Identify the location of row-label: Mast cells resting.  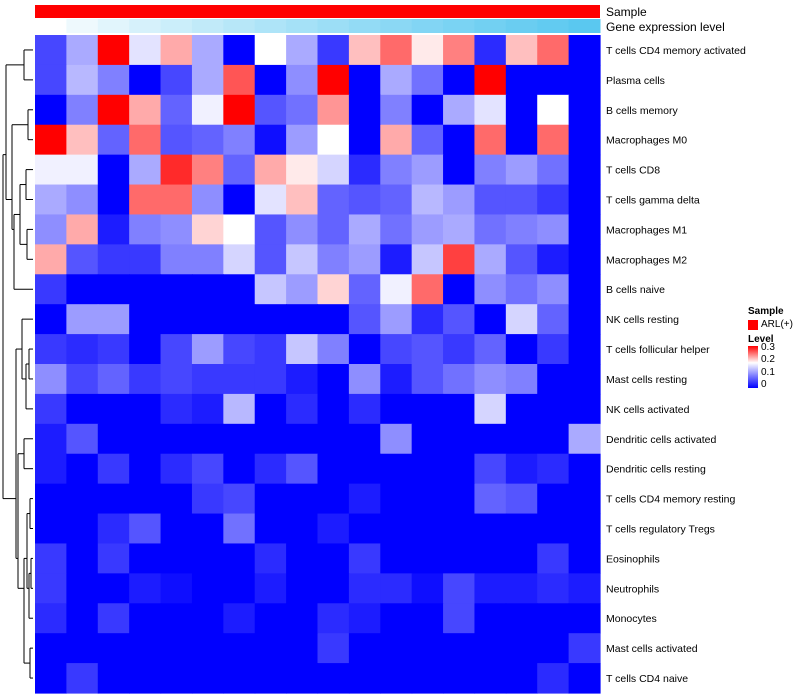
(646, 380).